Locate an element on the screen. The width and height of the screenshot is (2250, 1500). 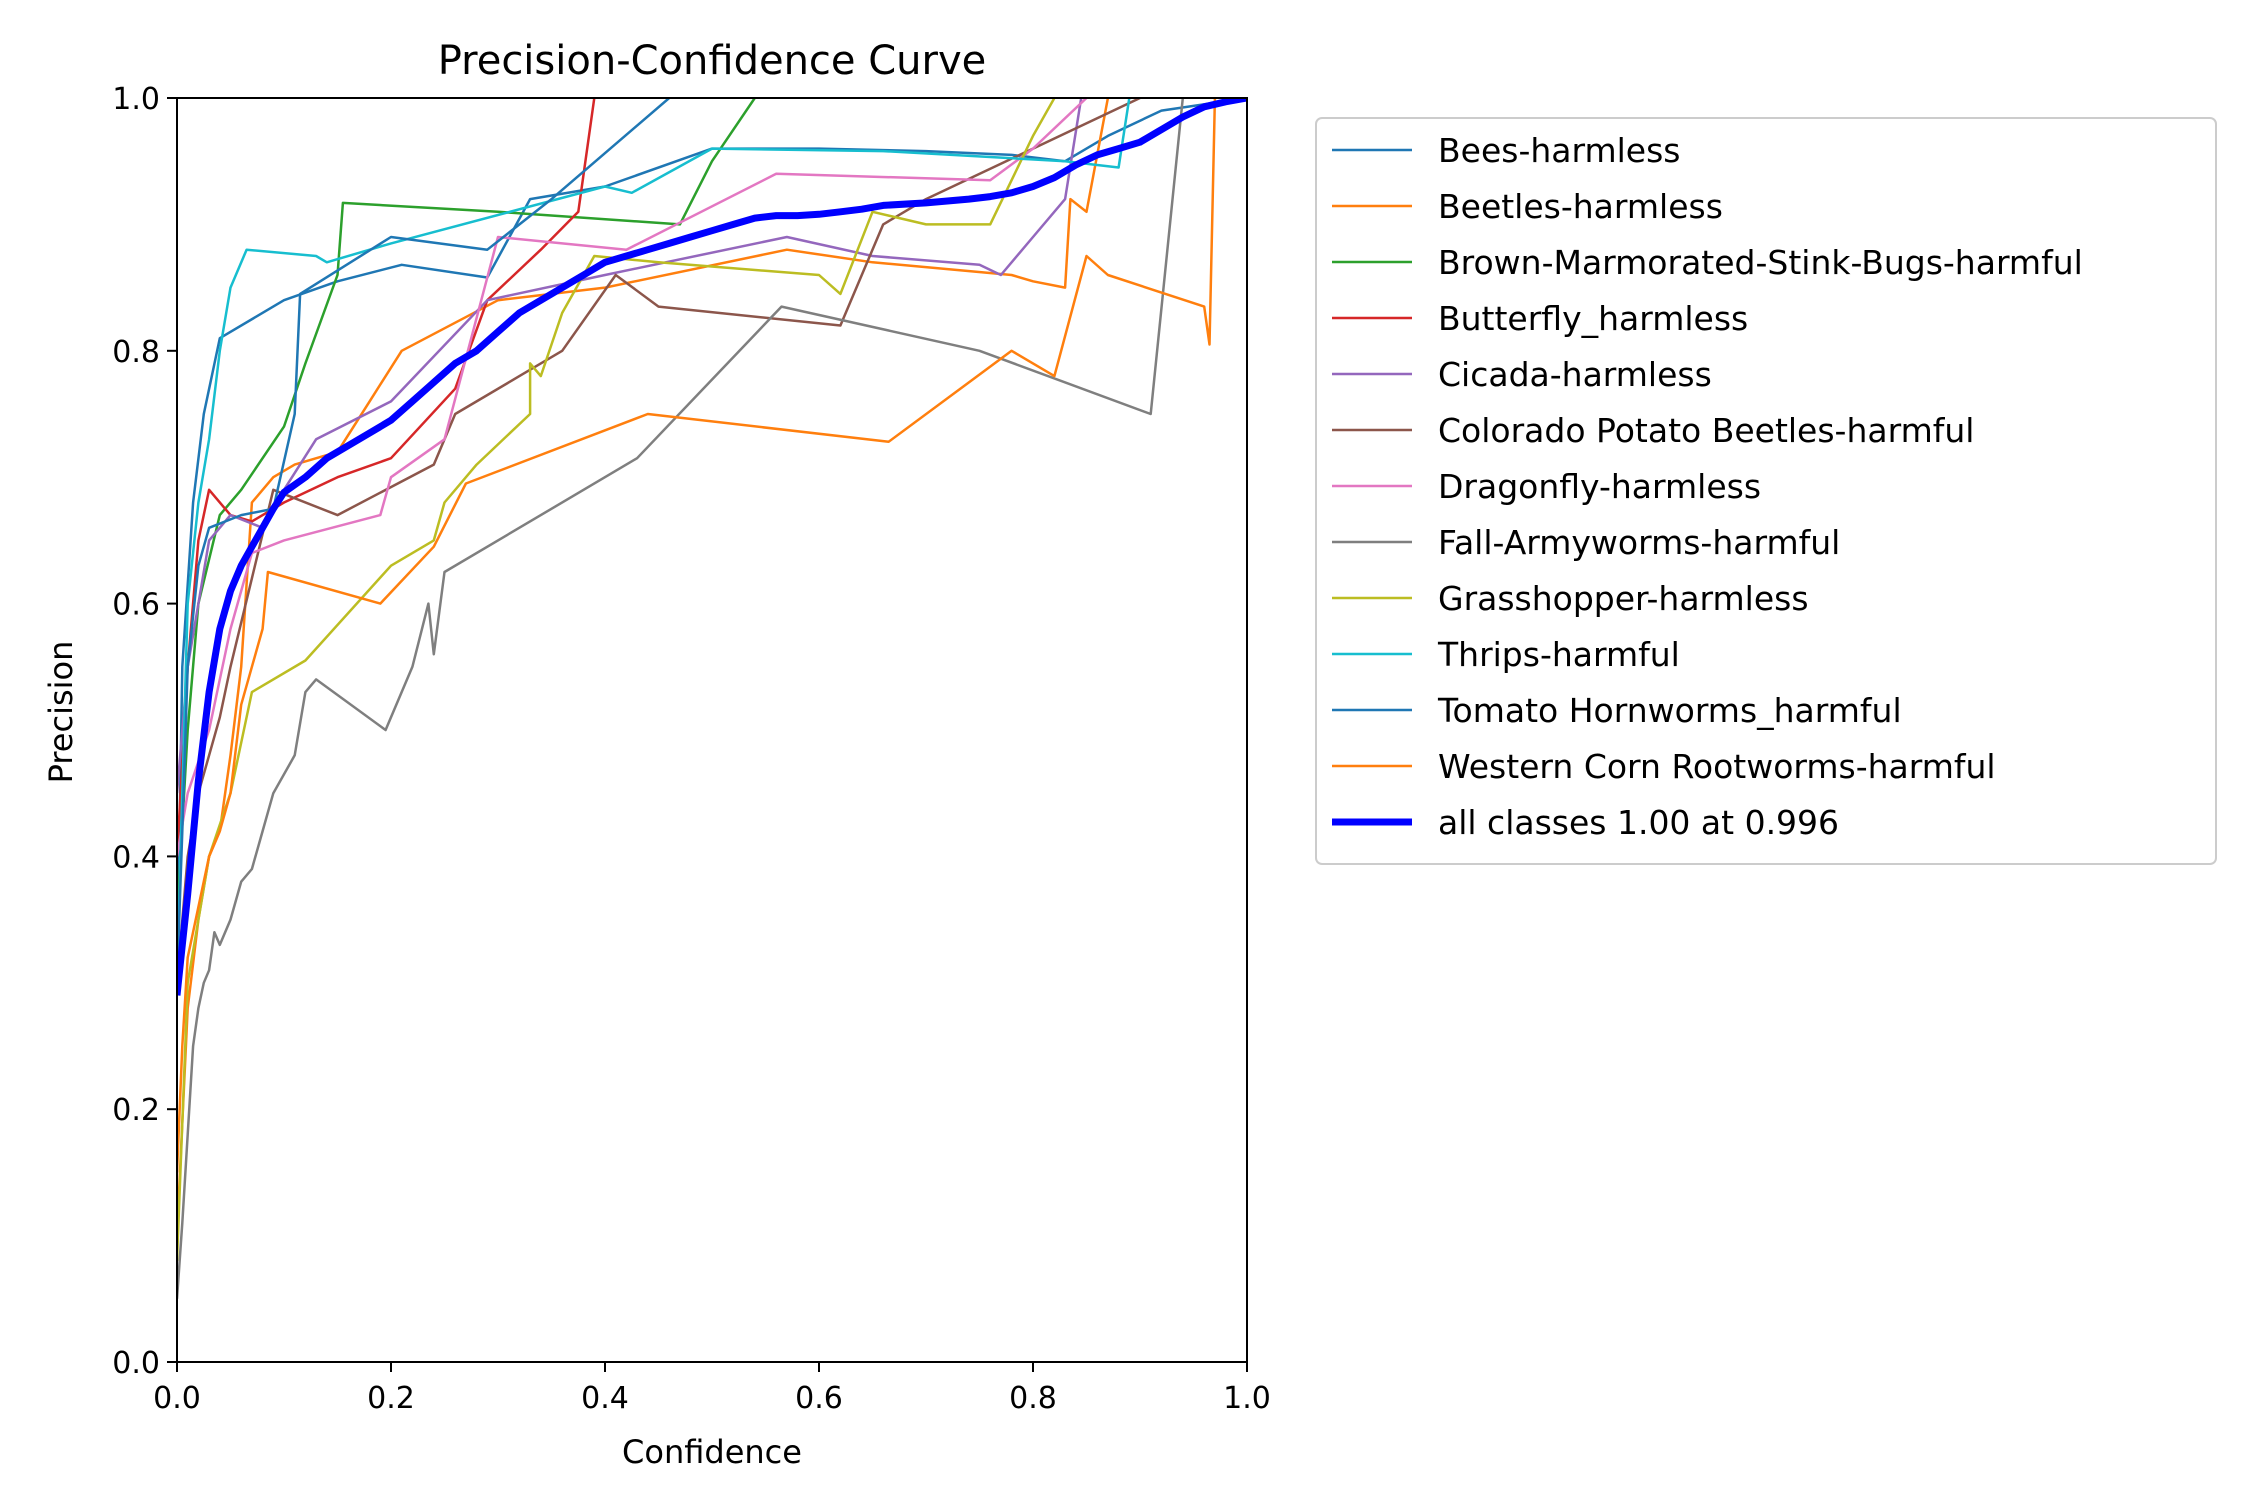
x-tick-label: 0.4 is located at coordinates (605, 1398).